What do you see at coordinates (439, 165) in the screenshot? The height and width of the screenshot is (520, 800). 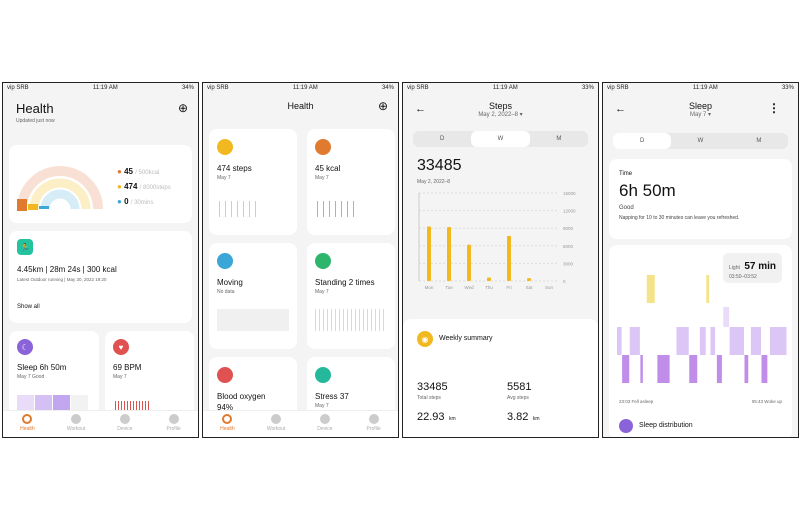 I see `total-steps: 33485` at bounding box center [439, 165].